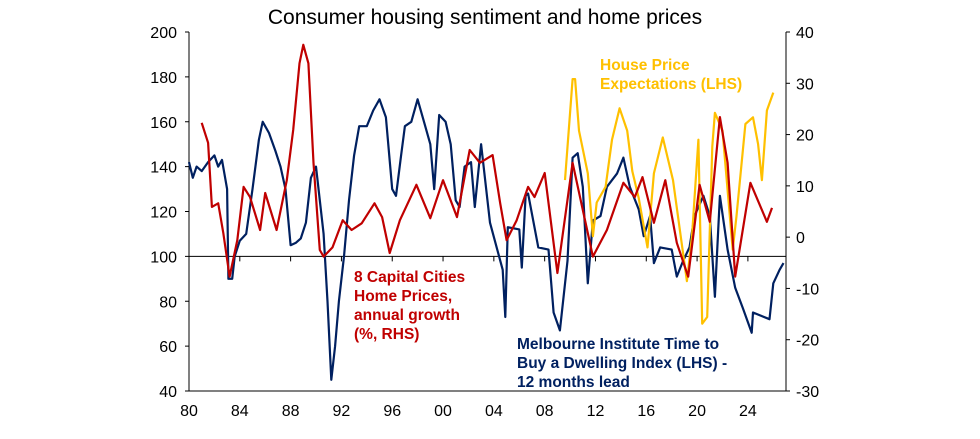 This screenshot has height=439, width=980. I want to click on right-tick-label: -20, so click(807, 341).